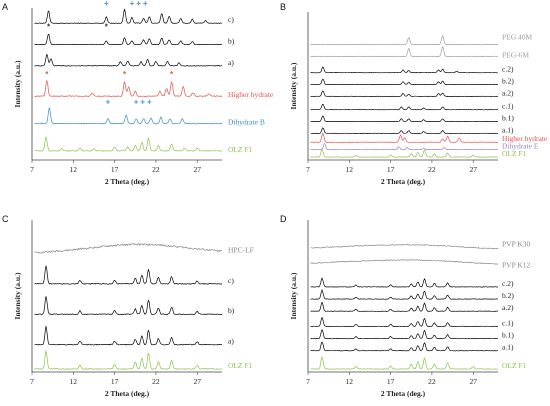 Image resolution: width=550 pixels, height=406 pixels. Describe the element at coordinates (5, 219) in the screenshot. I see `panel-letter: C` at that location.